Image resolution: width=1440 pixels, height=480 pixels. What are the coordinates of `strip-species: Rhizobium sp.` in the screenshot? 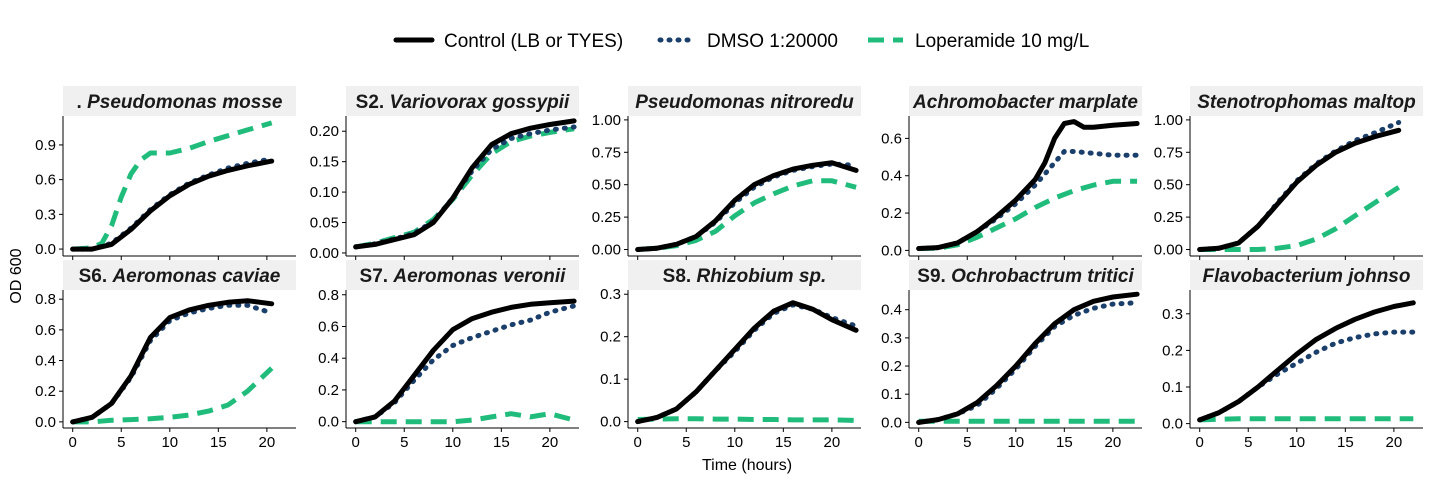 It's located at (761, 276).